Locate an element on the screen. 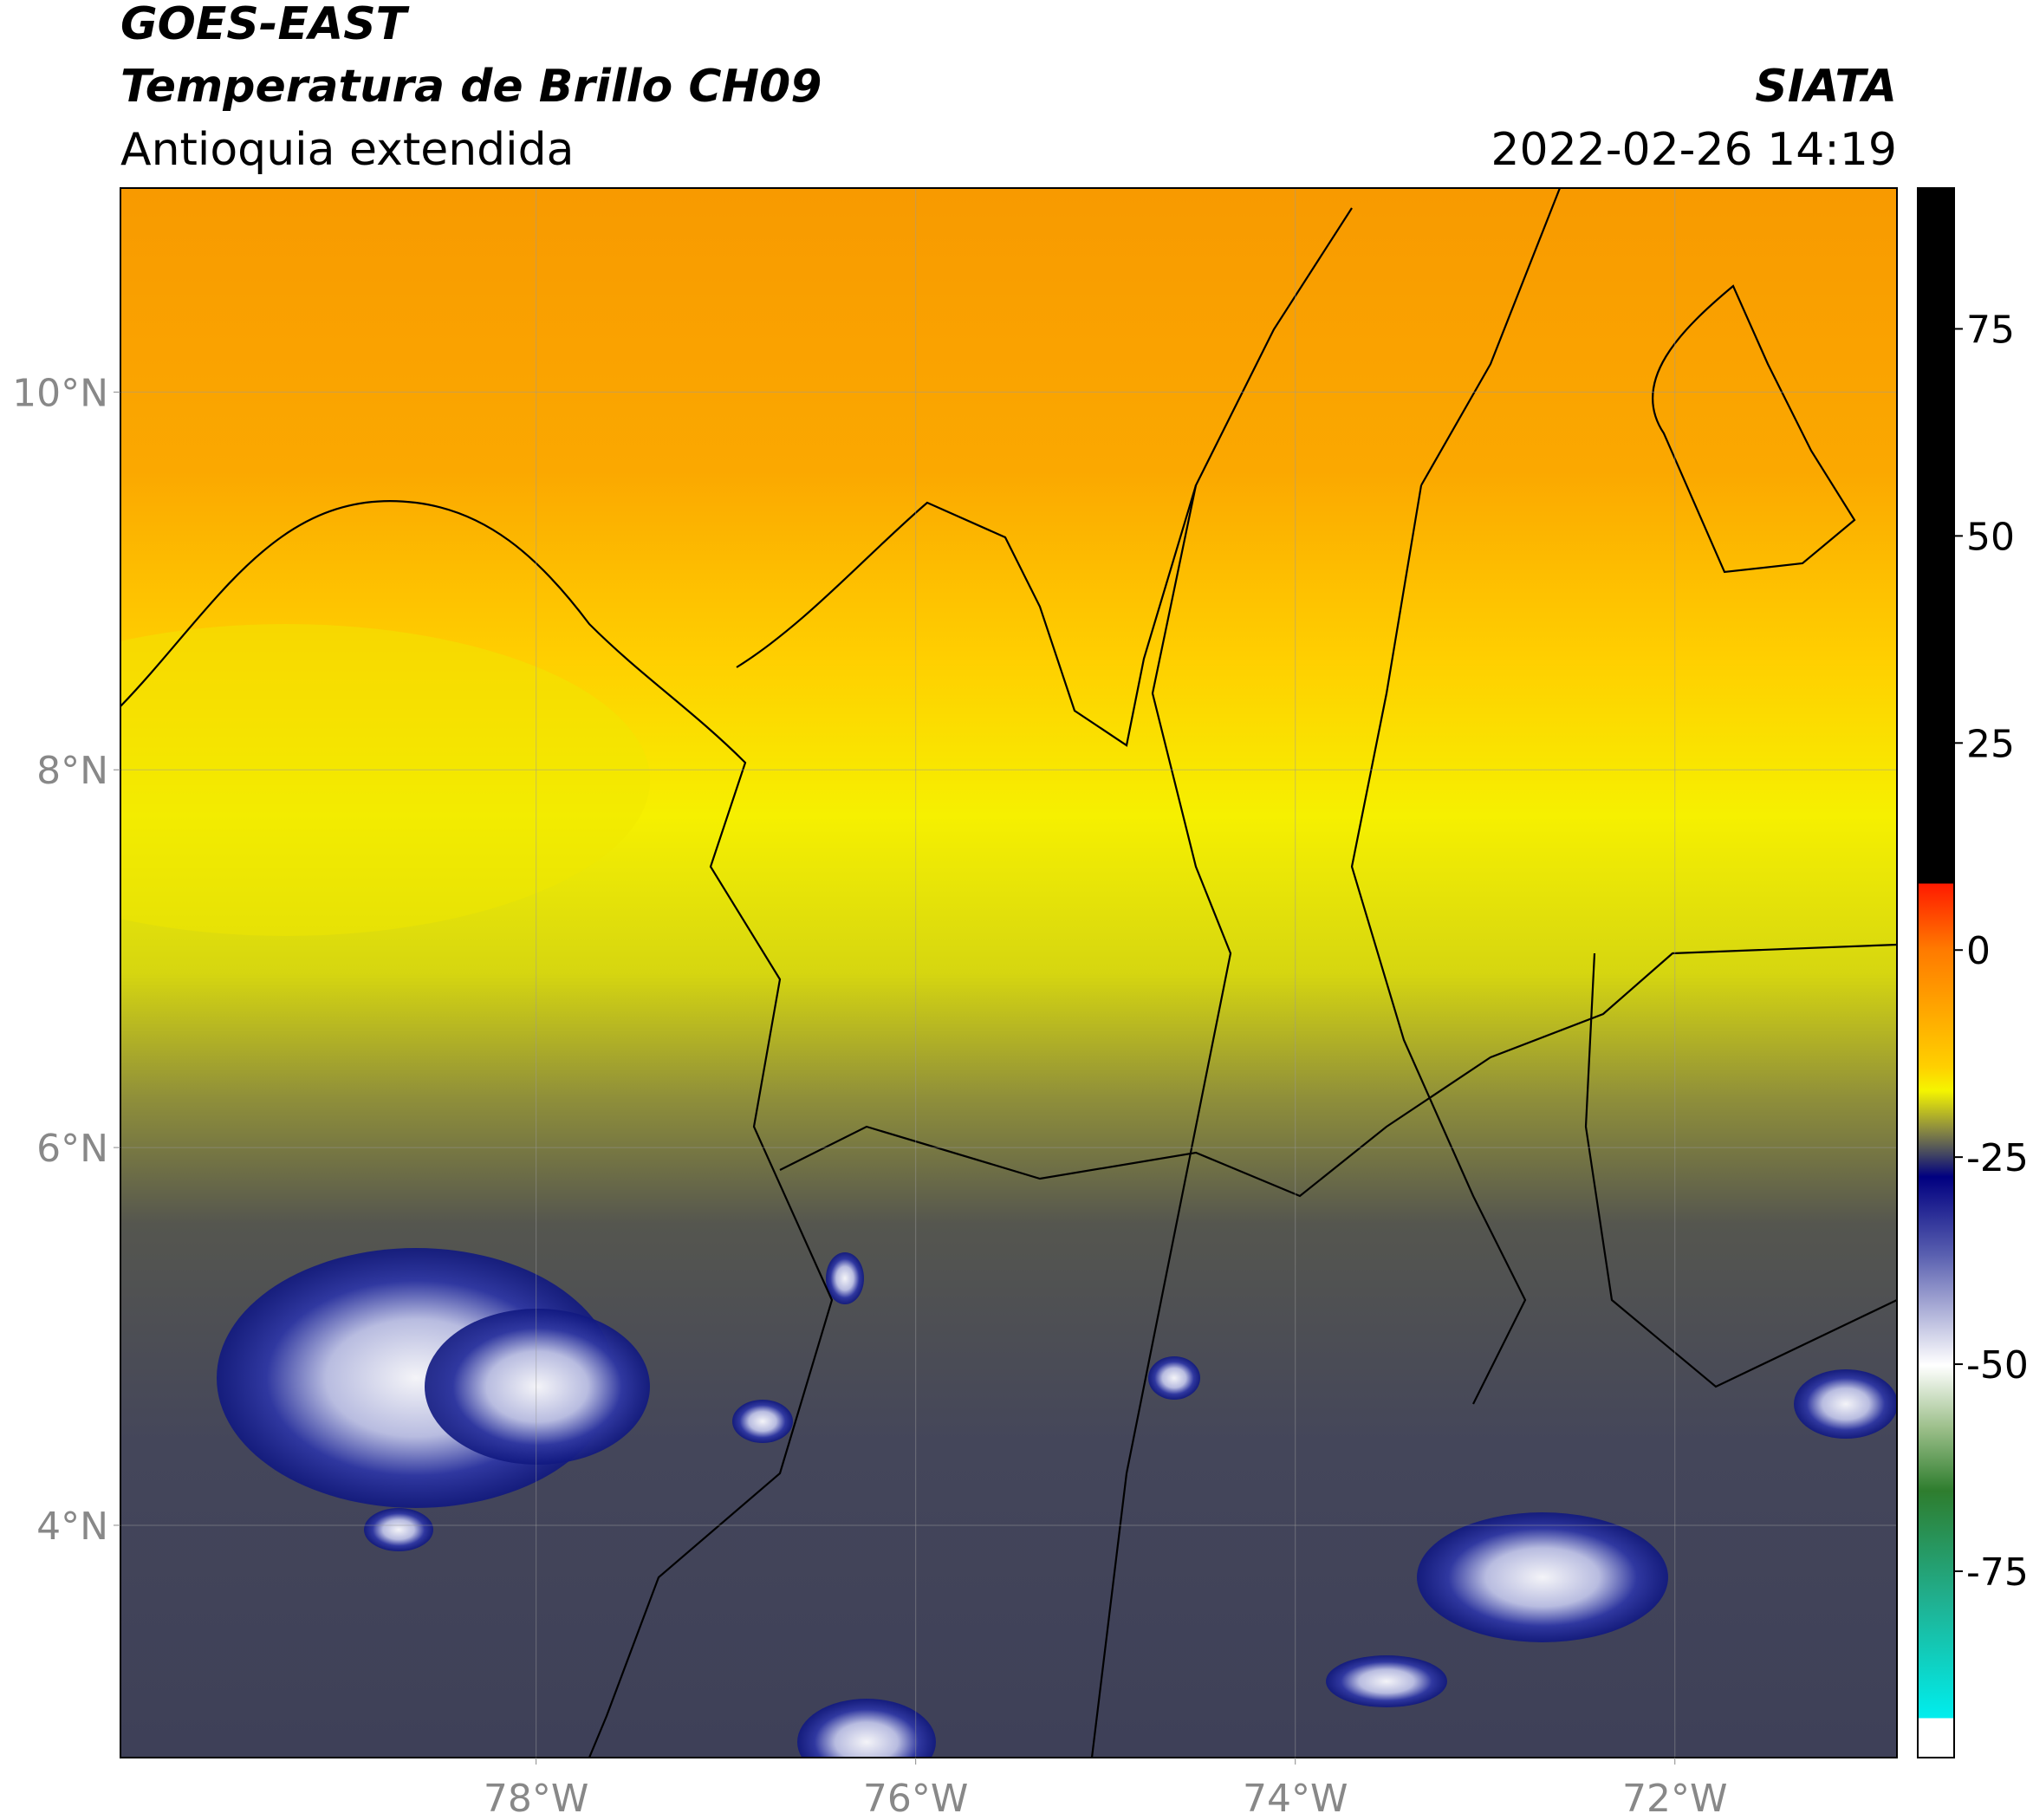 Image resolution: width=2033 pixels, height=1820 pixels. y-tick-label: 4°N is located at coordinates (72, 1527).